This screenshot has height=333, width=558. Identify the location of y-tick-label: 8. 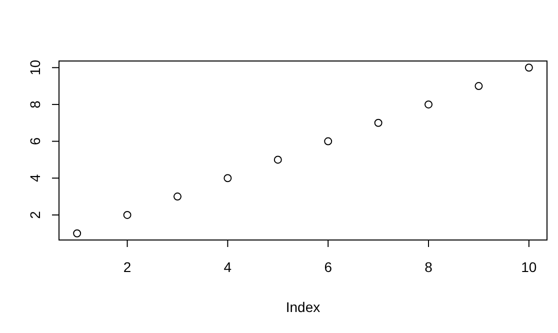
(35, 104).